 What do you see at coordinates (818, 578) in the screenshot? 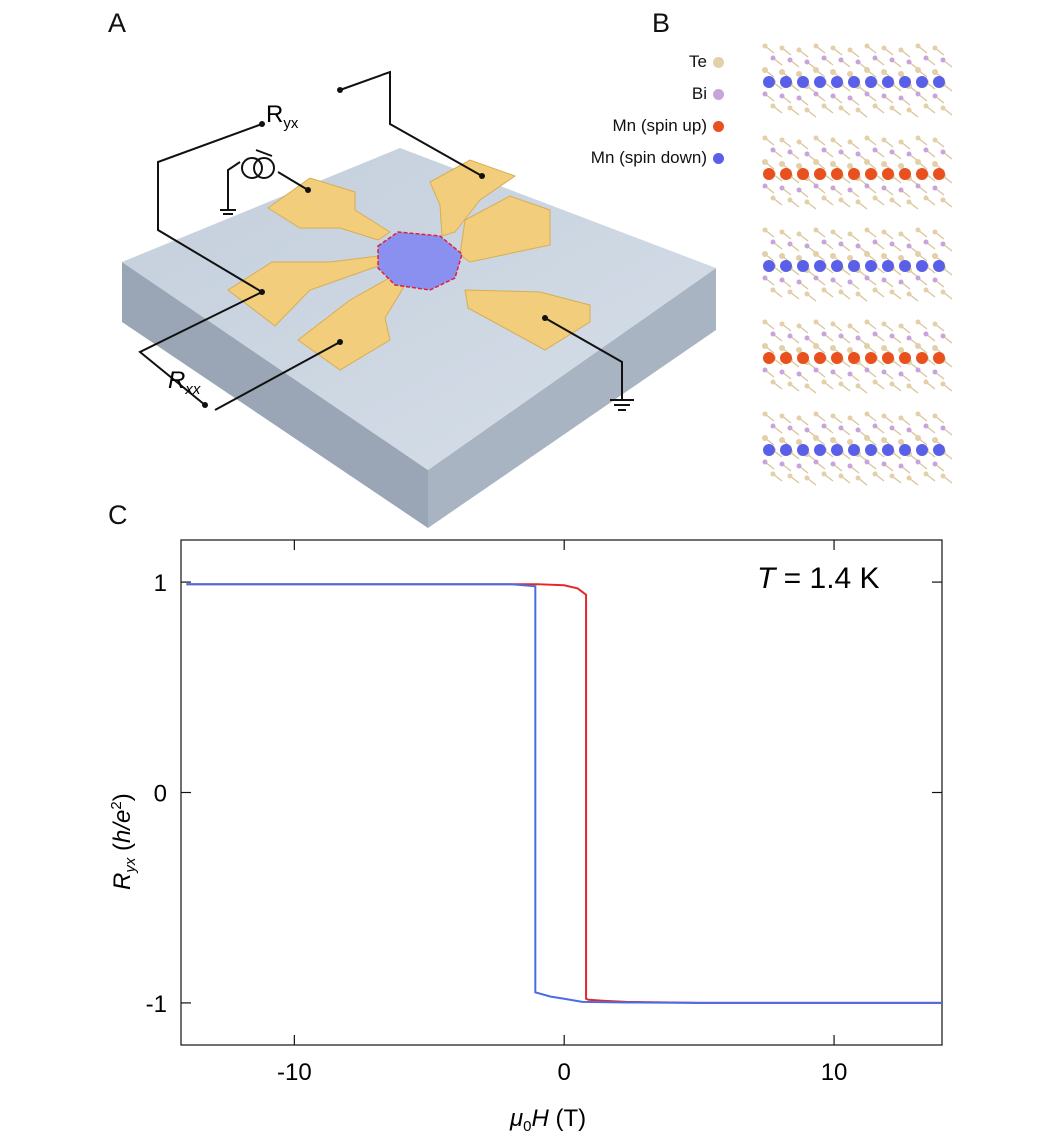
I see `temperature-annotation: T = 1.4 K` at bounding box center [818, 578].